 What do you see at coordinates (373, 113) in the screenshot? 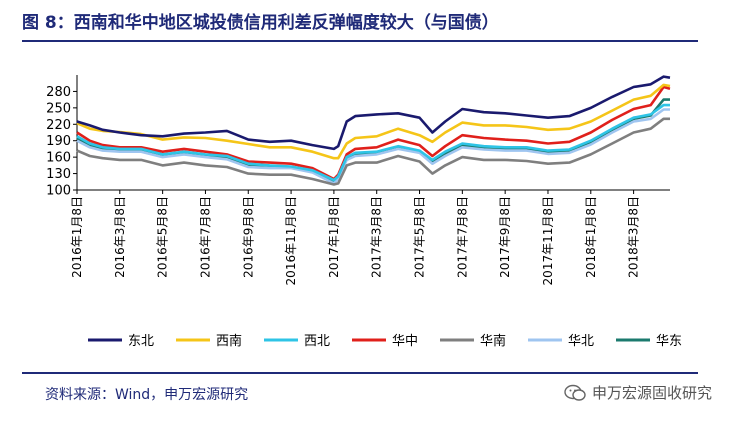
I see `series-line-东北` at bounding box center [373, 113].